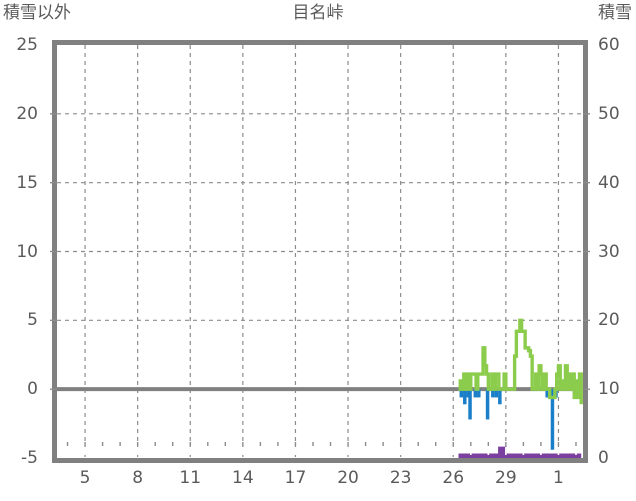 The height and width of the screenshot is (501, 636). I want to click on x-axis-tick-label: 1, so click(558, 478).